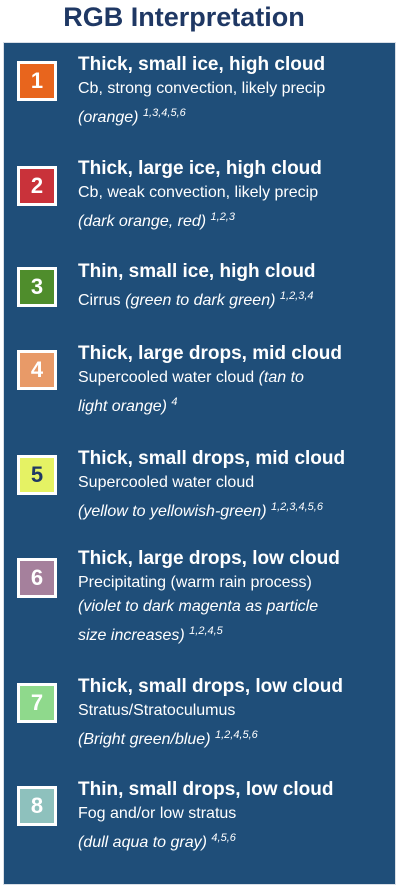 The height and width of the screenshot is (887, 402). Describe the element at coordinates (37, 370) in the screenshot. I see `legend-number-badge: 4` at that location.